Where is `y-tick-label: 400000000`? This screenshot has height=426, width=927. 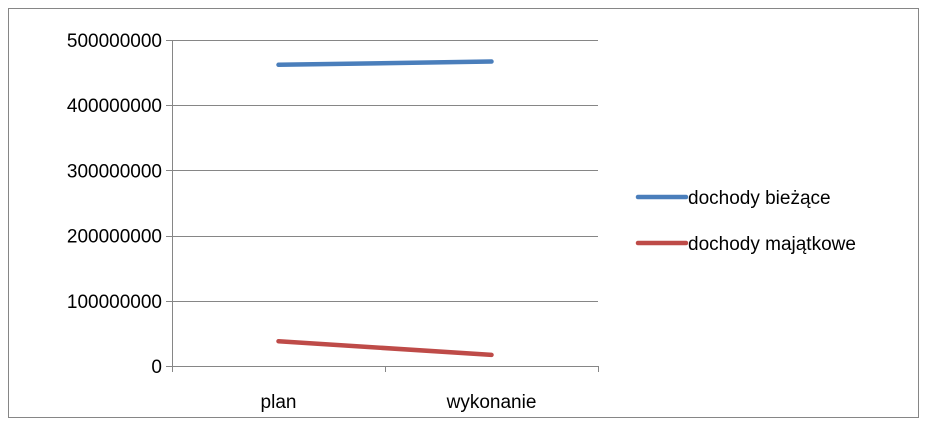
y-tick-label: 400000000 is located at coordinates (114, 106).